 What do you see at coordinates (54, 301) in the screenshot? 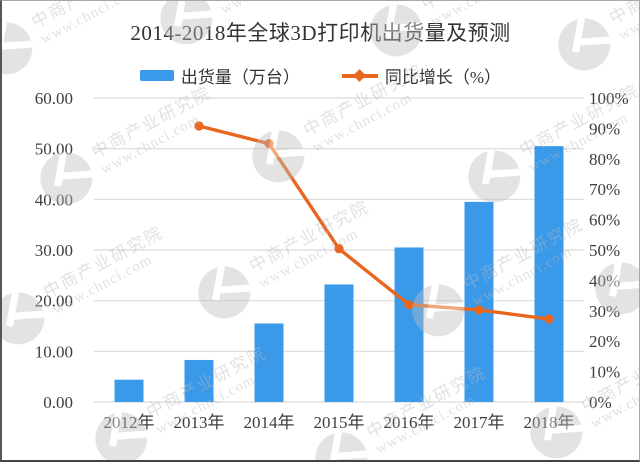
I see `left-axis-tick-label: 20.00` at bounding box center [54, 301].